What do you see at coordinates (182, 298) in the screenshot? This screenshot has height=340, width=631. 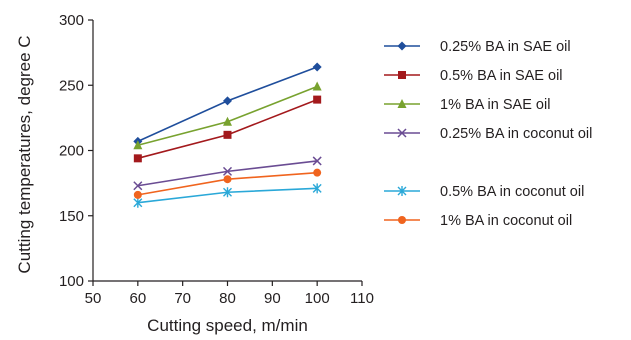 I see `x-tick-label: 70` at bounding box center [182, 298].